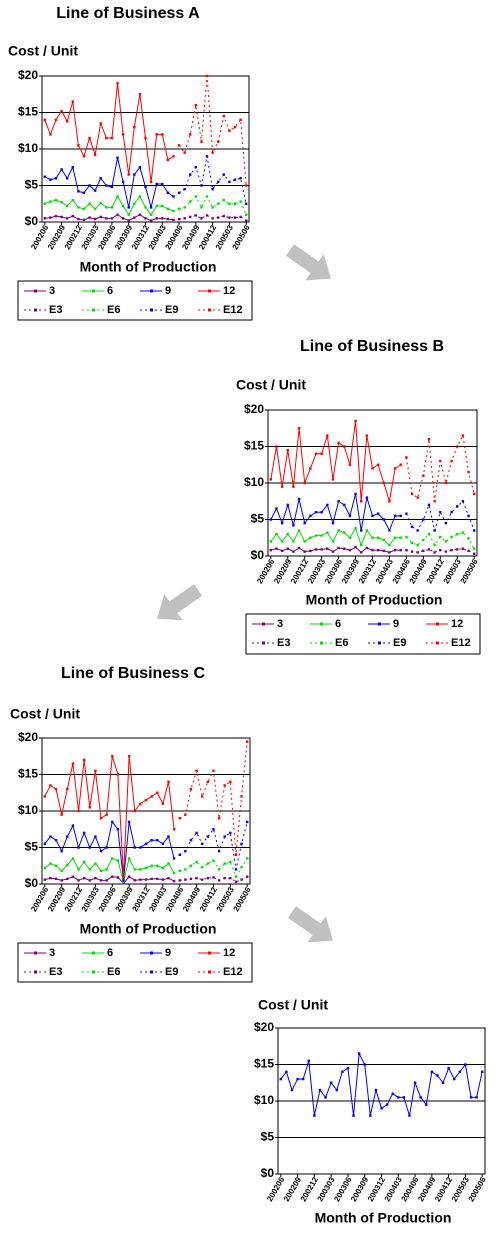 The height and width of the screenshot is (1234, 499). What do you see at coordinates (233, 972) in the screenshot?
I see `legend-label: E12` at bounding box center [233, 972].